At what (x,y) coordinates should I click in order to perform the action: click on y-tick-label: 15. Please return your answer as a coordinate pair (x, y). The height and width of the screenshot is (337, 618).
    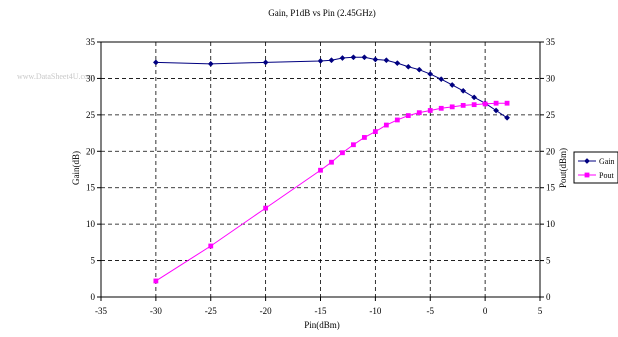
    Looking at the image, I should click on (91, 188).